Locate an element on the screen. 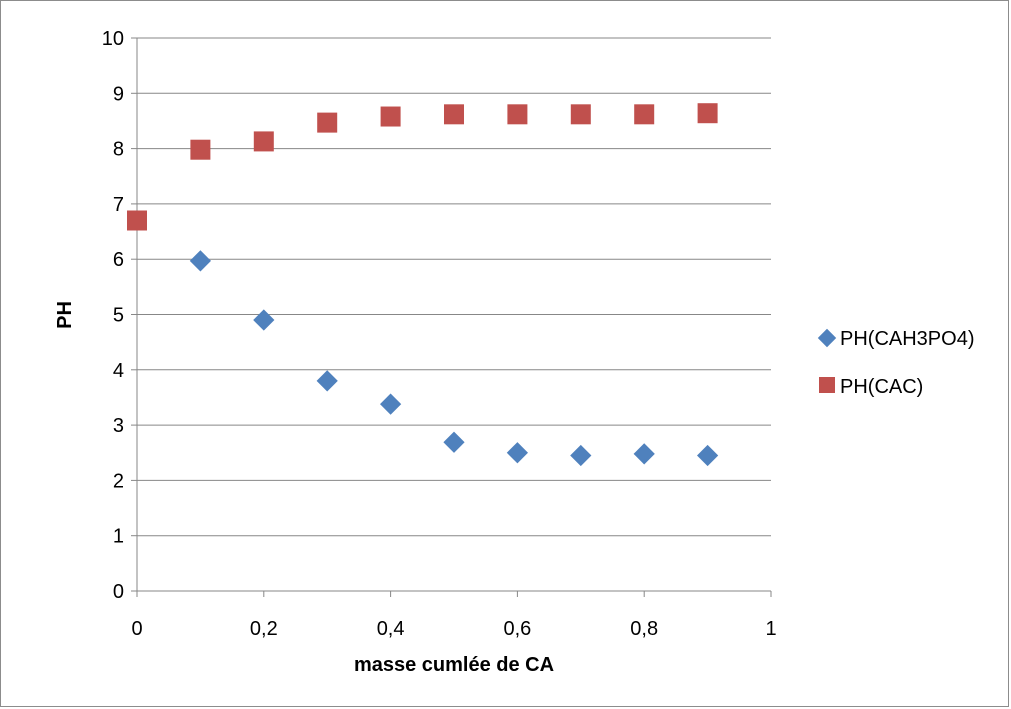 The width and height of the screenshot is (1011, 709). legend-marker-diamond is located at coordinates (827, 338).